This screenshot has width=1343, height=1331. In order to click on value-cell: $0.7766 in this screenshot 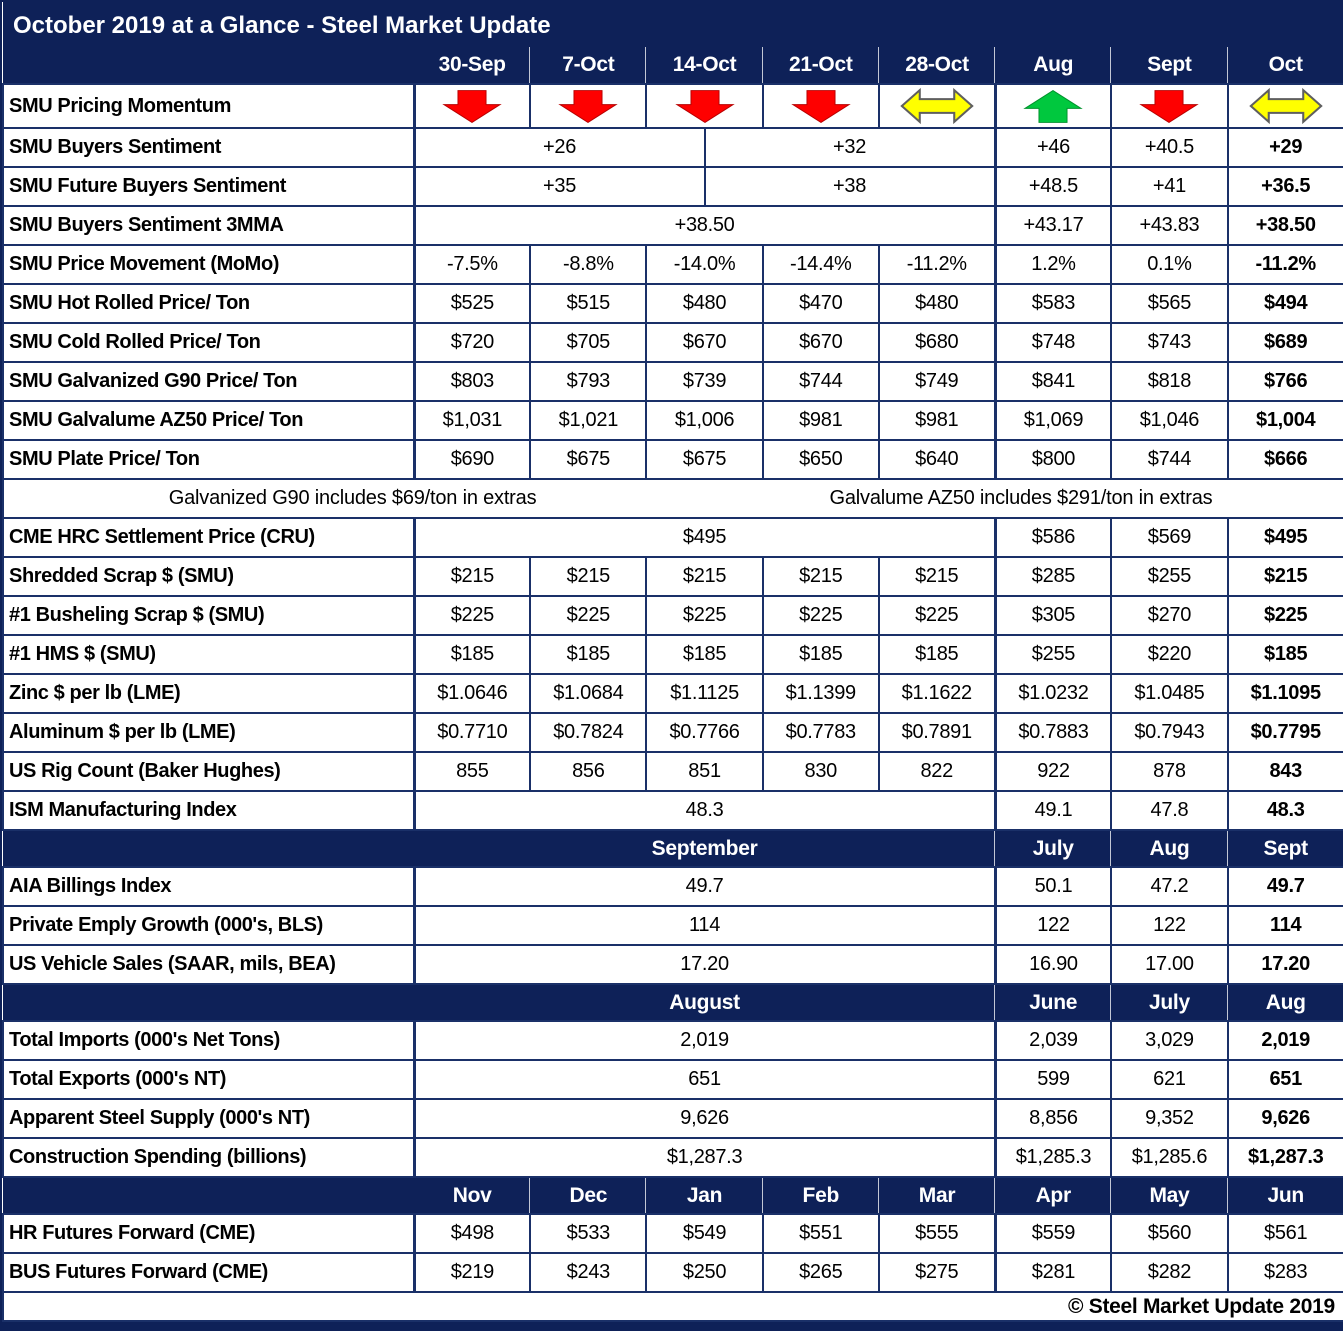, I will do `click(704, 732)`.